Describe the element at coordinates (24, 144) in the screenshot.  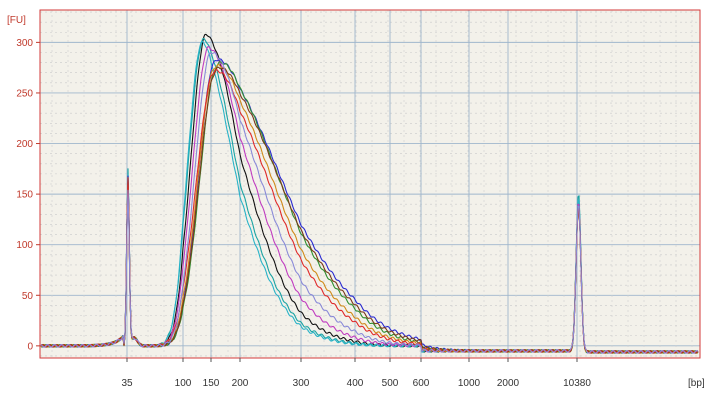
I see `y-tick-label: 200` at that location.